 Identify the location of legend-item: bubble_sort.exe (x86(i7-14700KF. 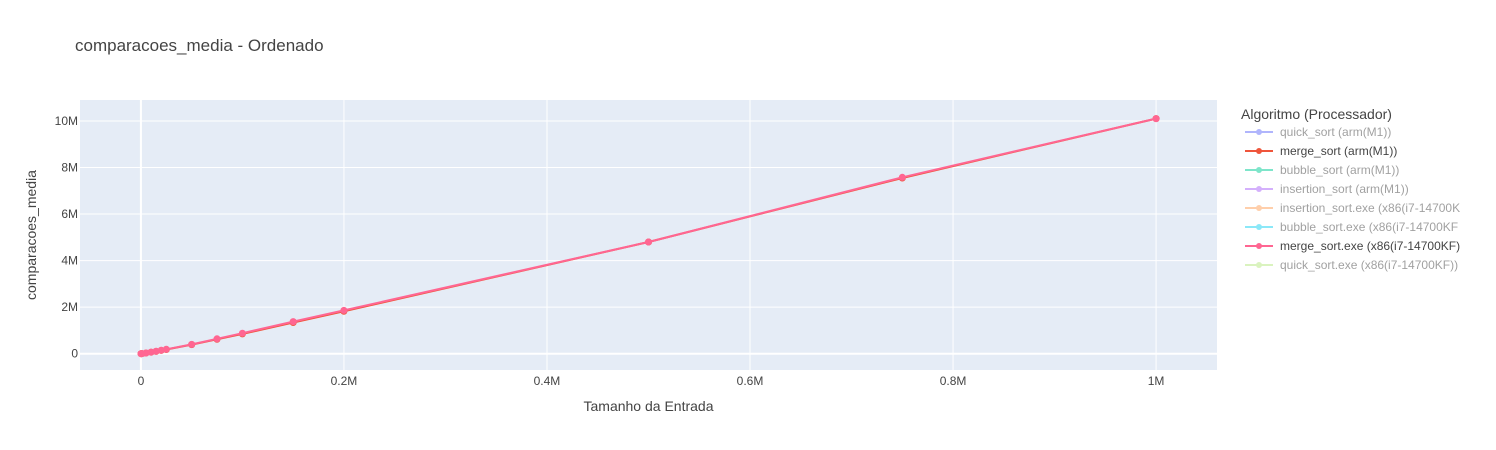
(1351, 227).